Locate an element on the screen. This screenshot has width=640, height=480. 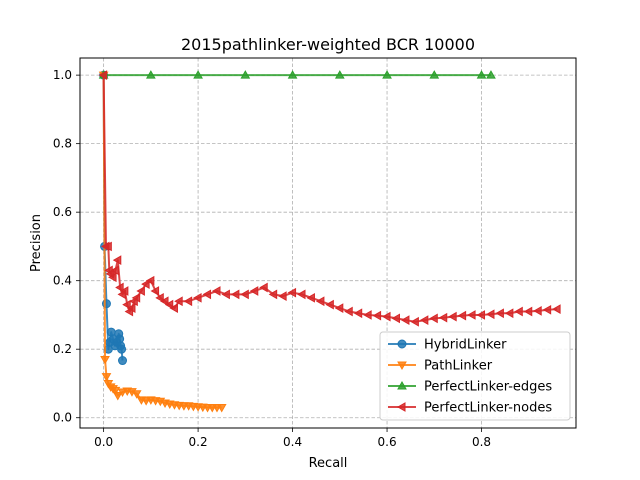
legend-item: HybridLinker is located at coordinates (447, 345).